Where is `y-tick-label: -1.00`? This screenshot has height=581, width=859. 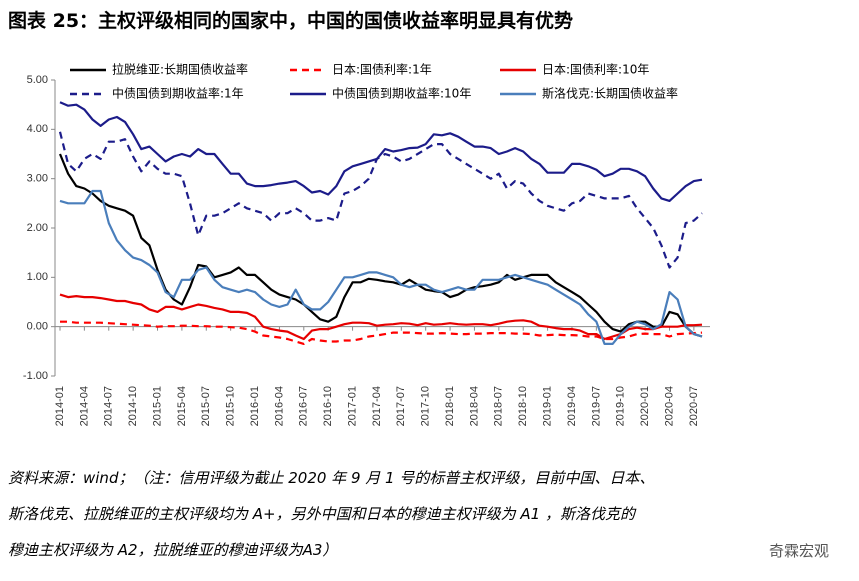 y-tick-label: -1.00 is located at coordinates (35, 376).